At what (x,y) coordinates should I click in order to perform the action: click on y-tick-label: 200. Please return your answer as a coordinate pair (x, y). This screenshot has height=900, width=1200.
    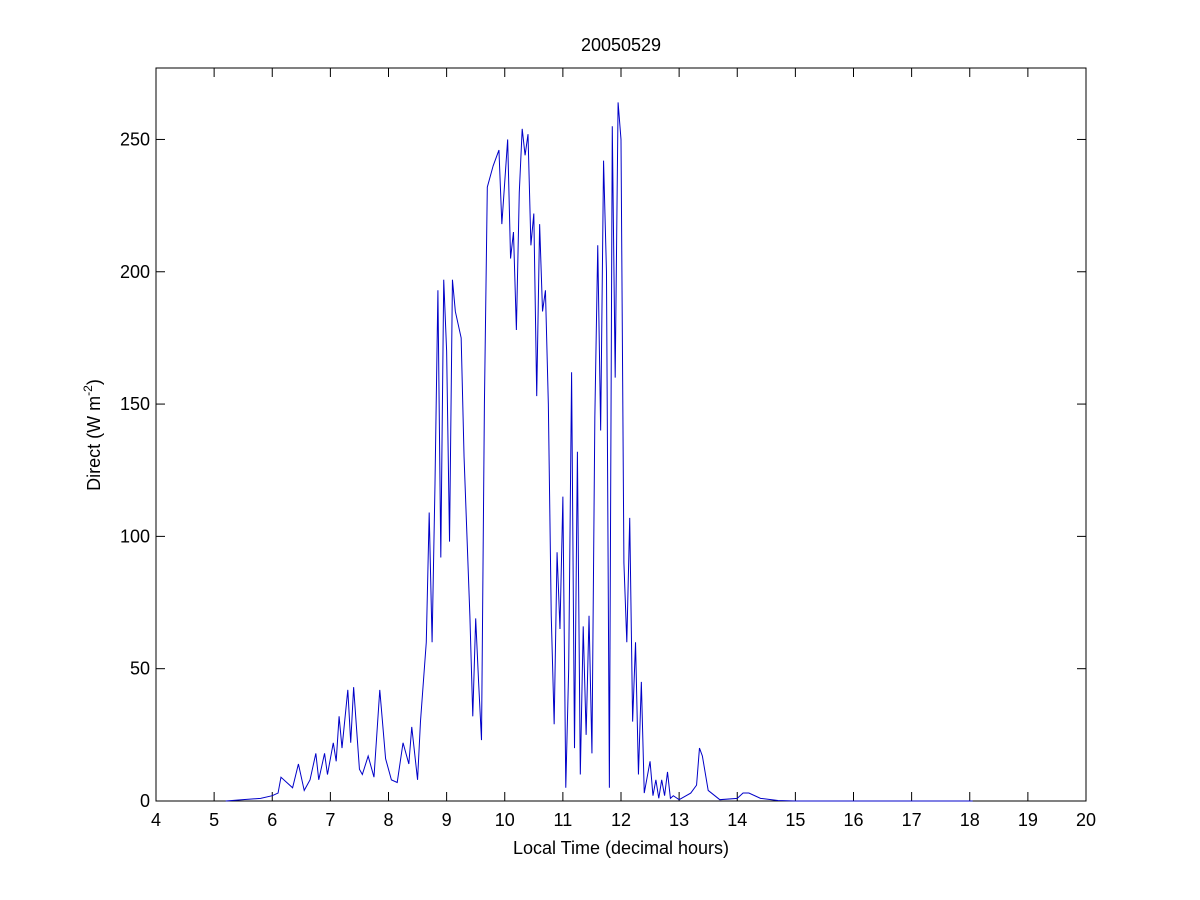
    Looking at the image, I should click on (135, 272).